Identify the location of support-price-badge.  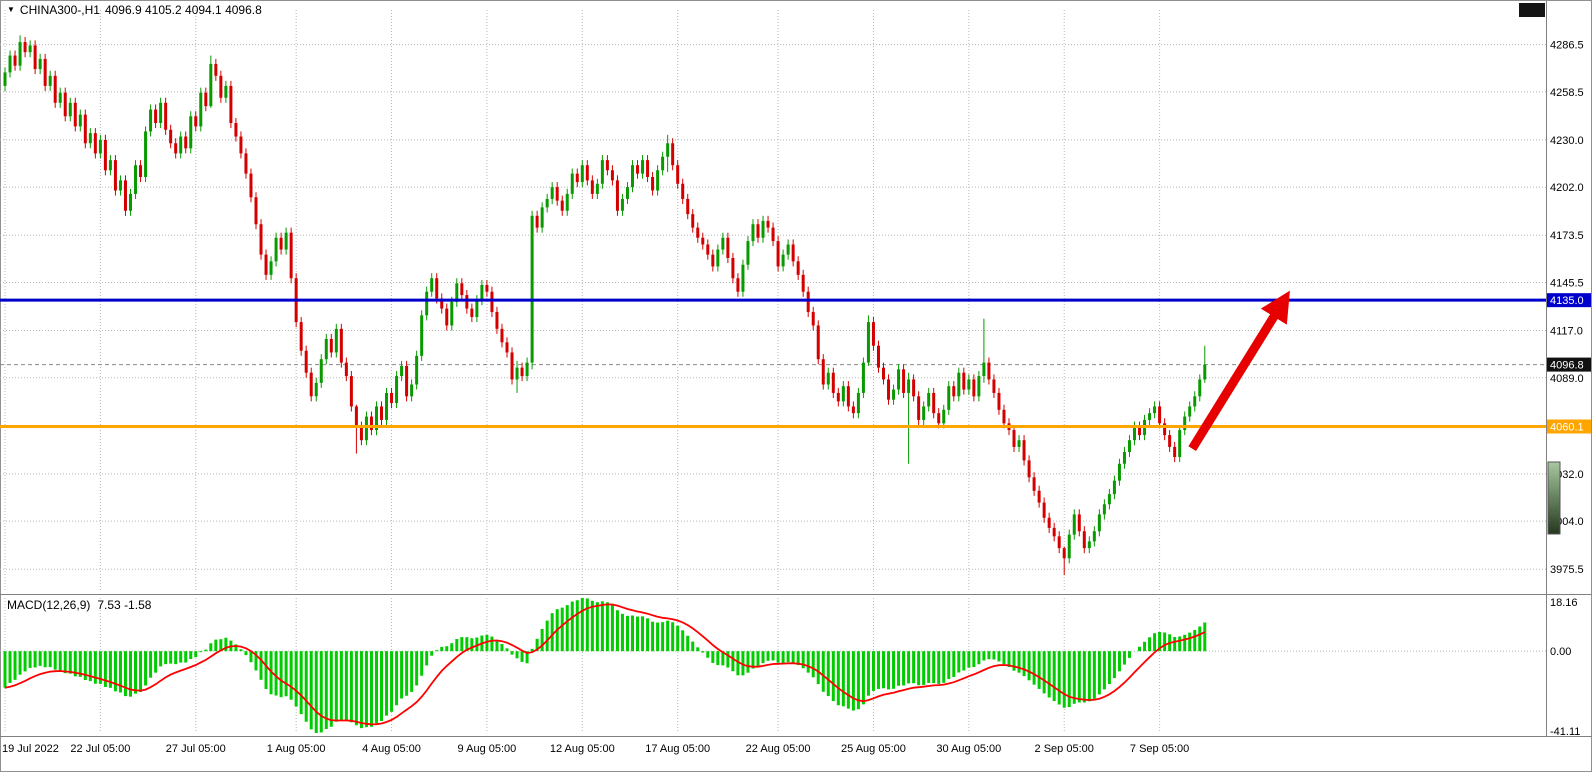
(1569, 426).